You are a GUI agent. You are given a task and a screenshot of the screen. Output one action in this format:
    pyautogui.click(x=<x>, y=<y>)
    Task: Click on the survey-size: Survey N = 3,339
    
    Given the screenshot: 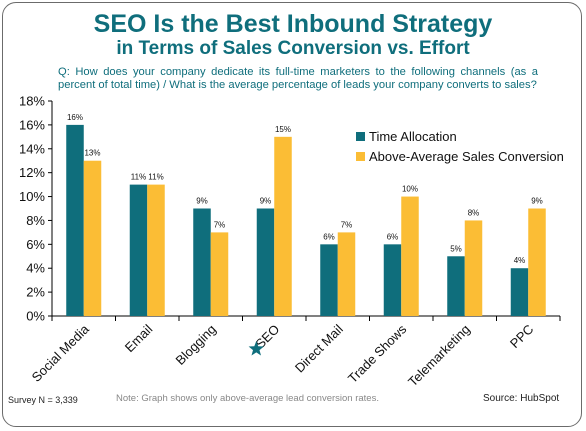 What is the action you would take?
    pyautogui.click(x=43, y=400)
    